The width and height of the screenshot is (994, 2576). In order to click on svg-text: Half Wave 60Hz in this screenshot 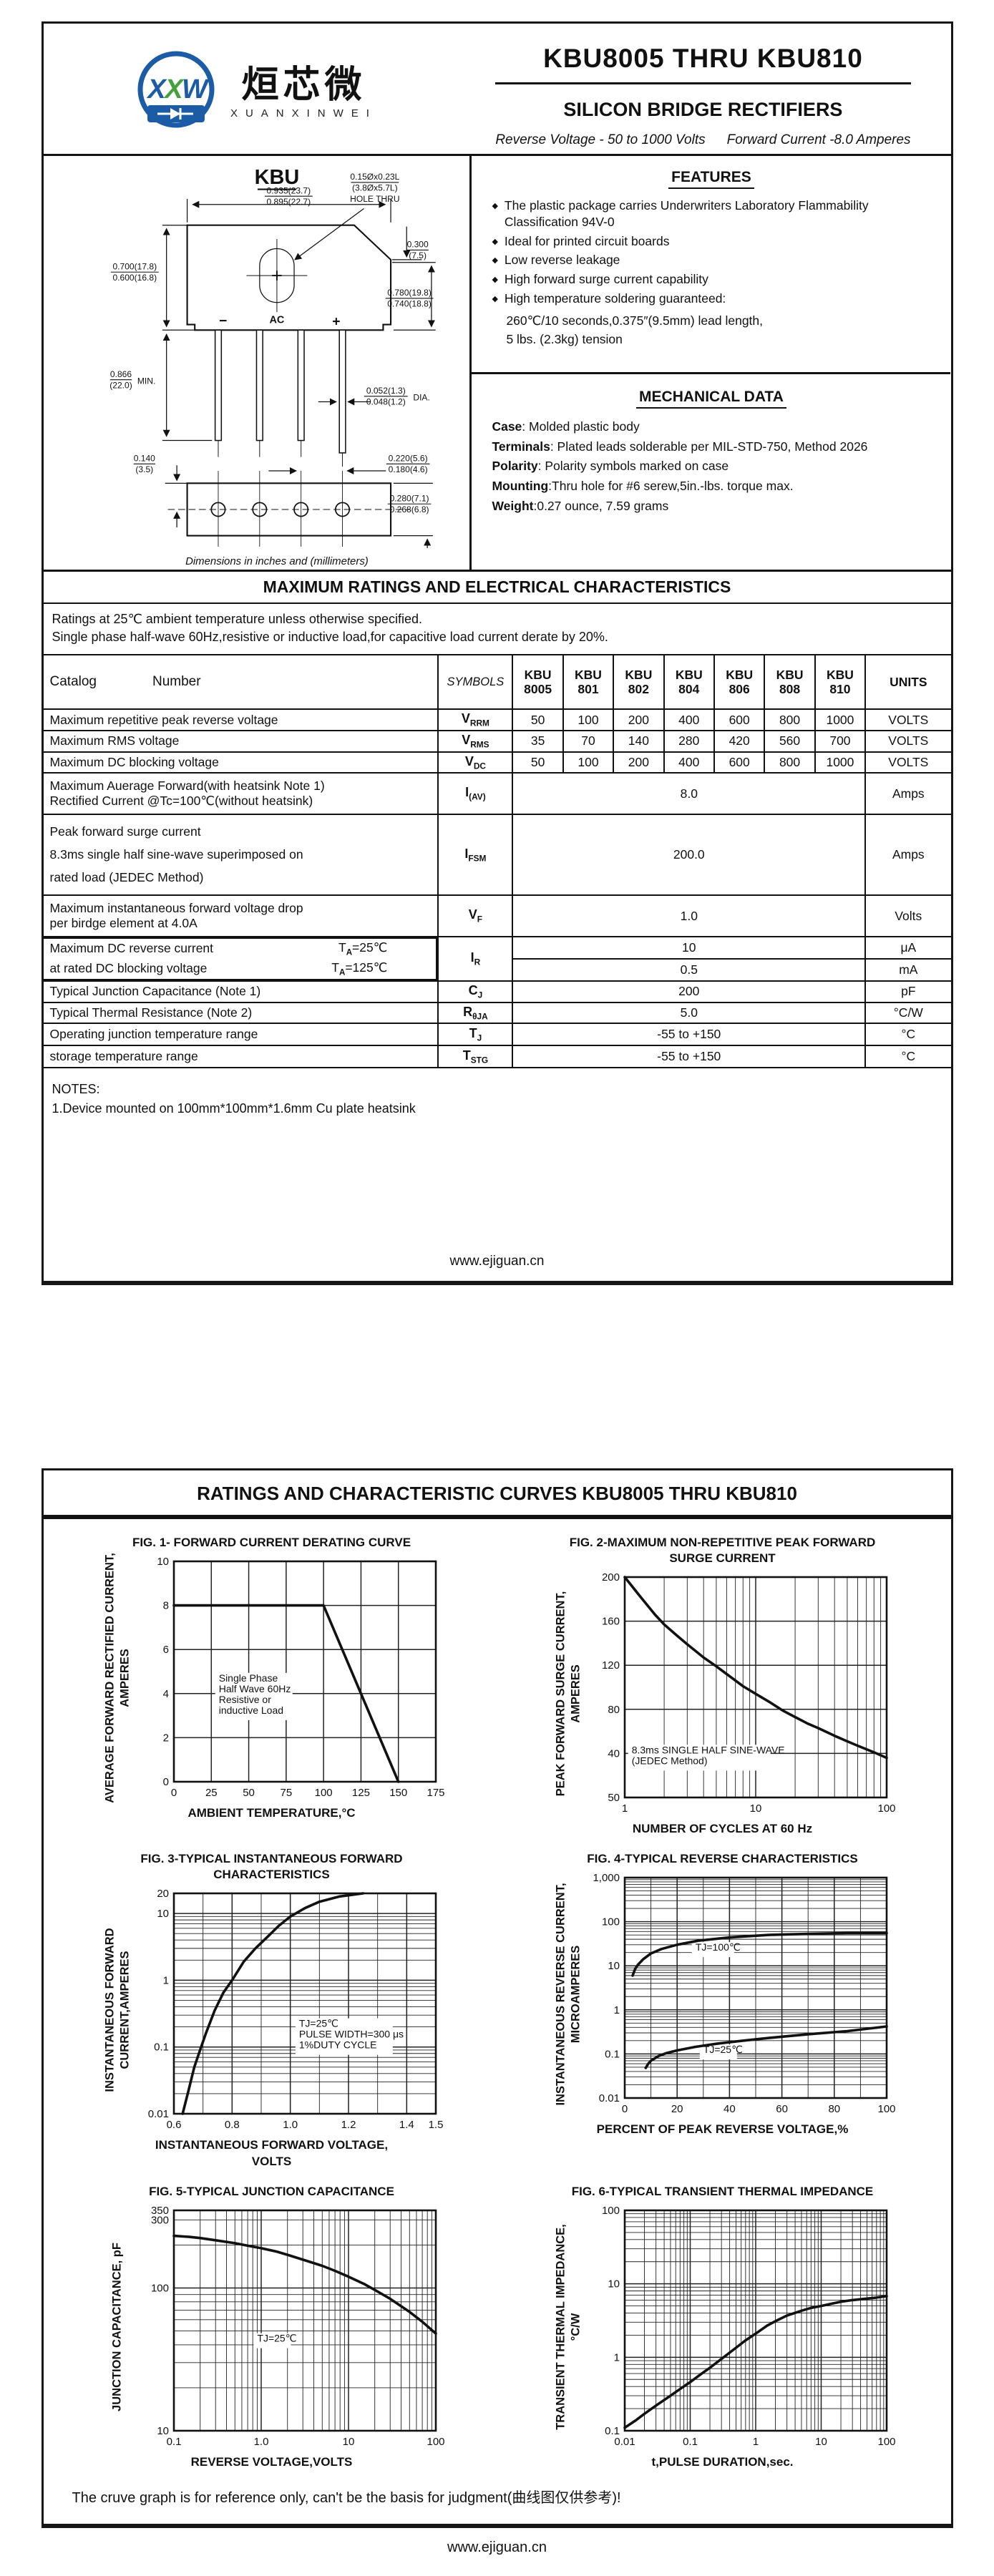, I will do `click(254, 1688)`.